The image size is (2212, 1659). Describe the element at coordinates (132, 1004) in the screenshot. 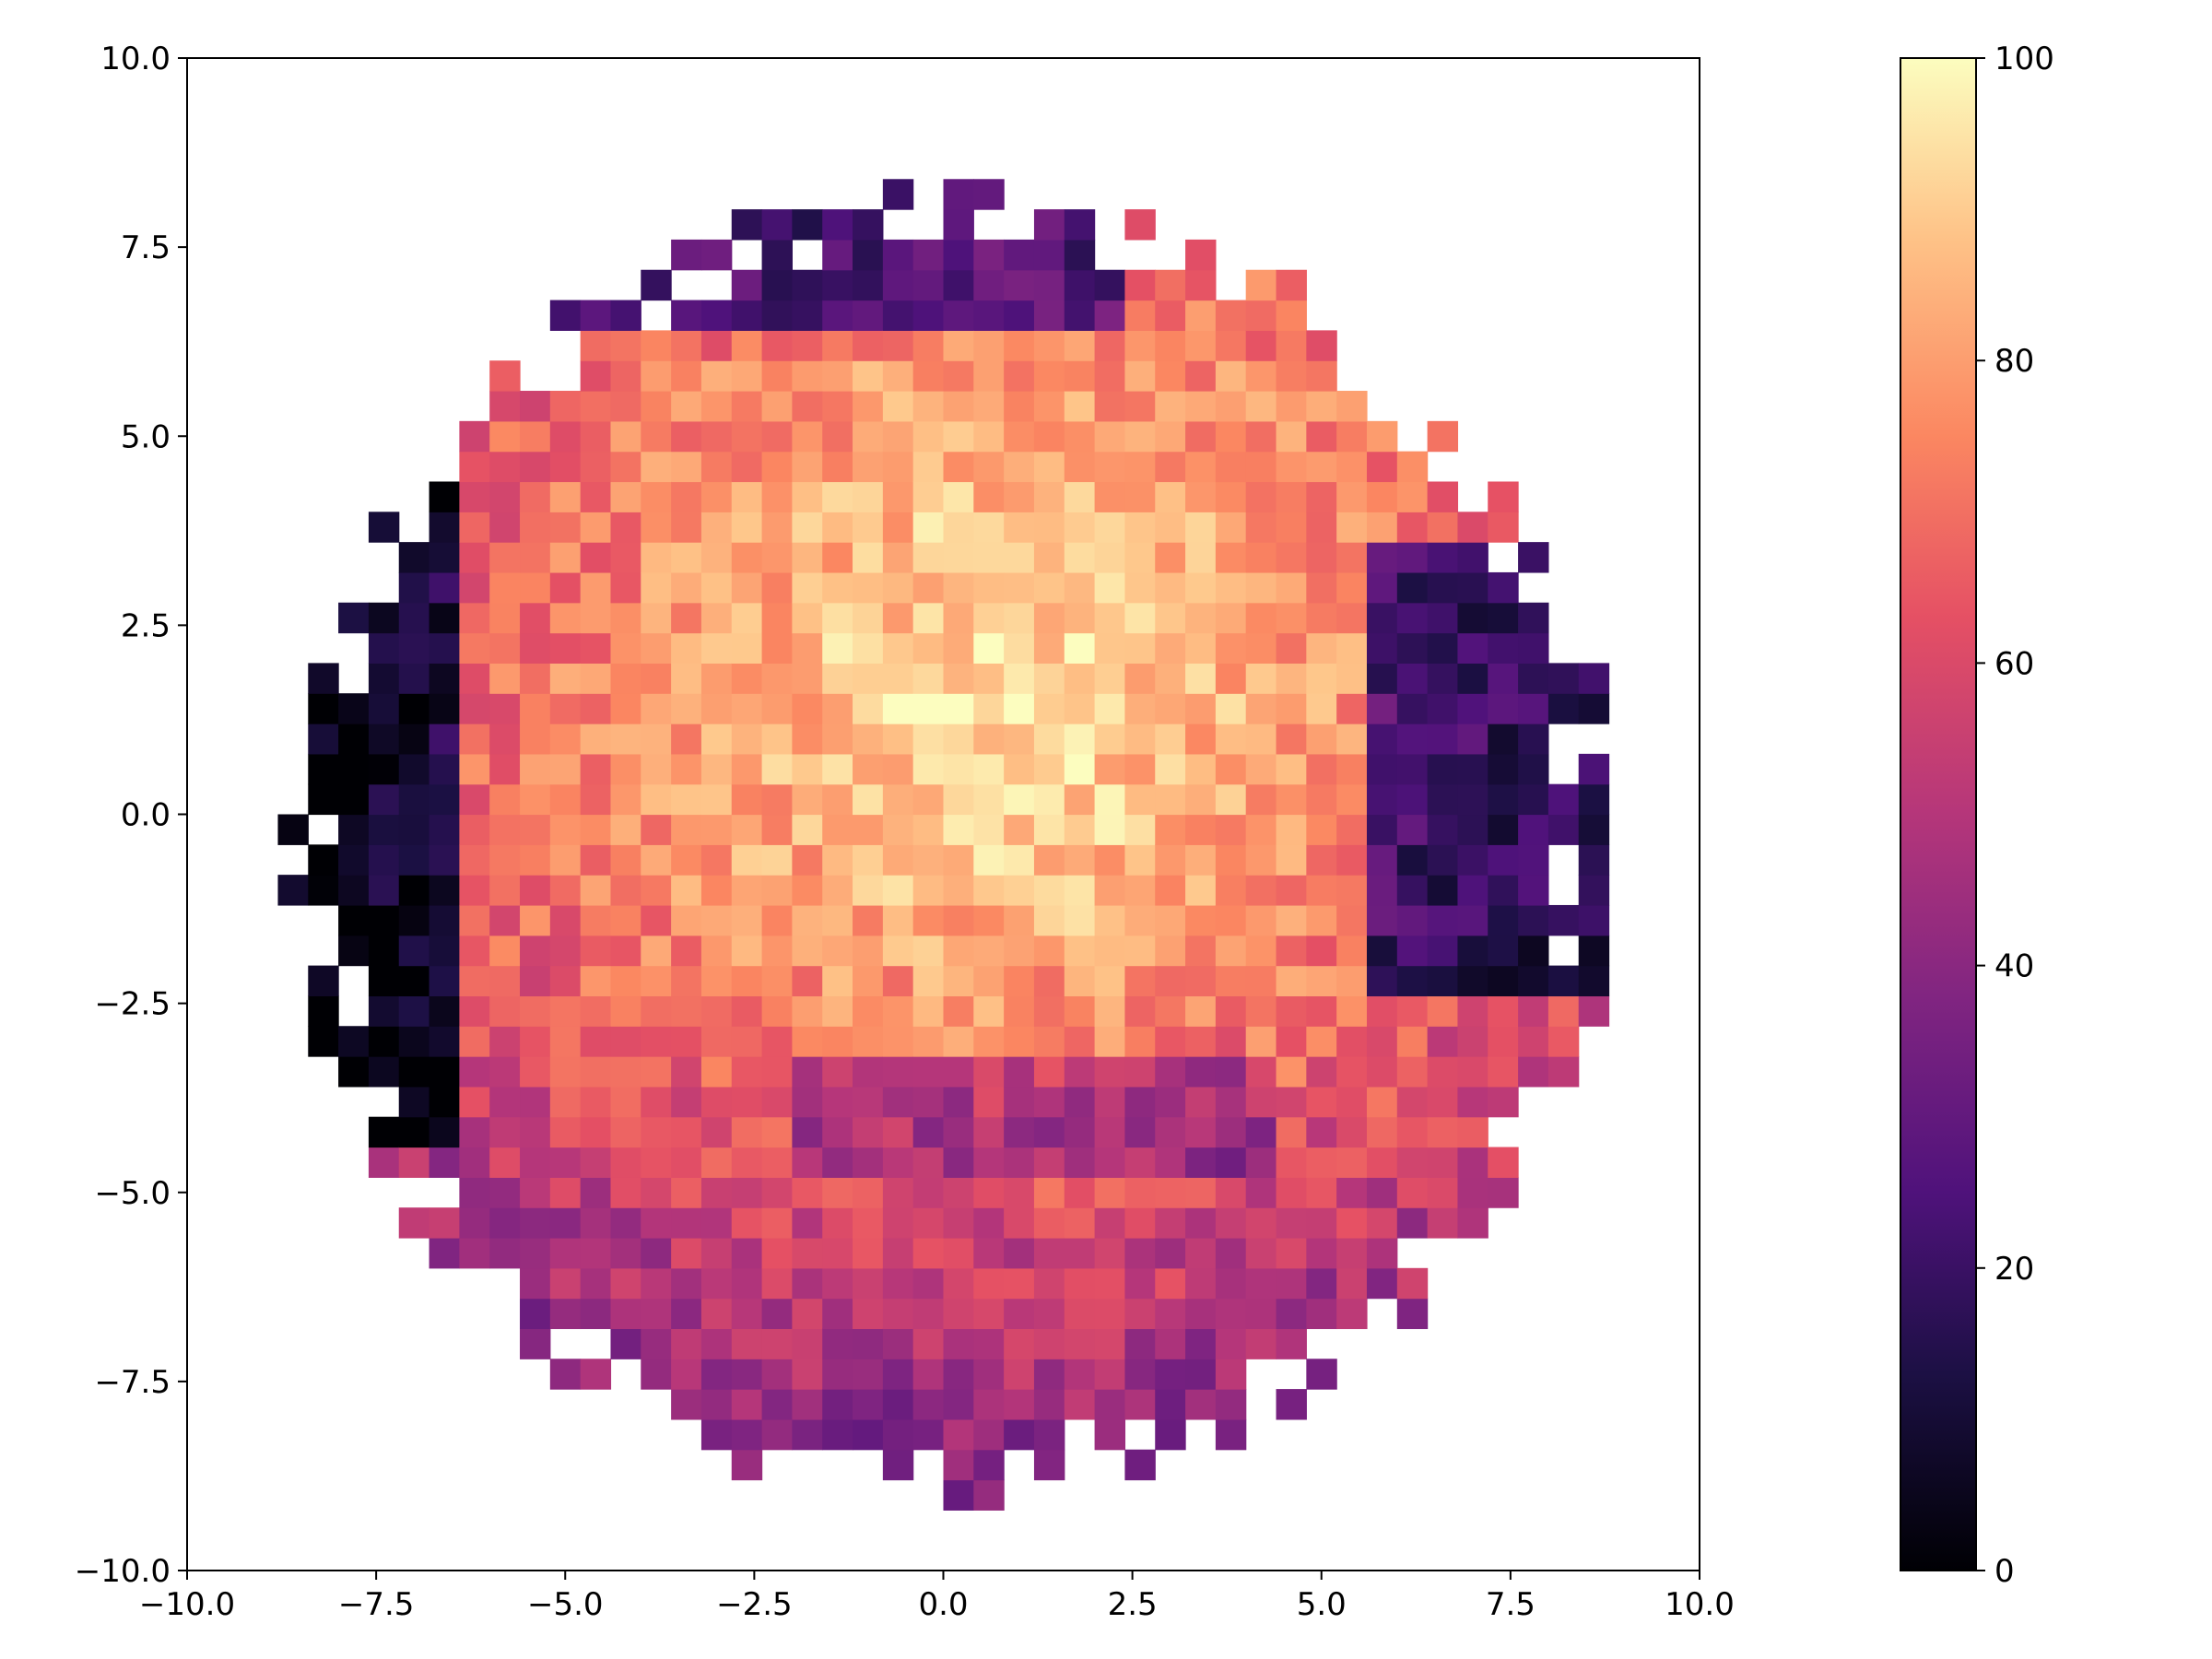

I see `y-tick-label: −2.5` at that location.